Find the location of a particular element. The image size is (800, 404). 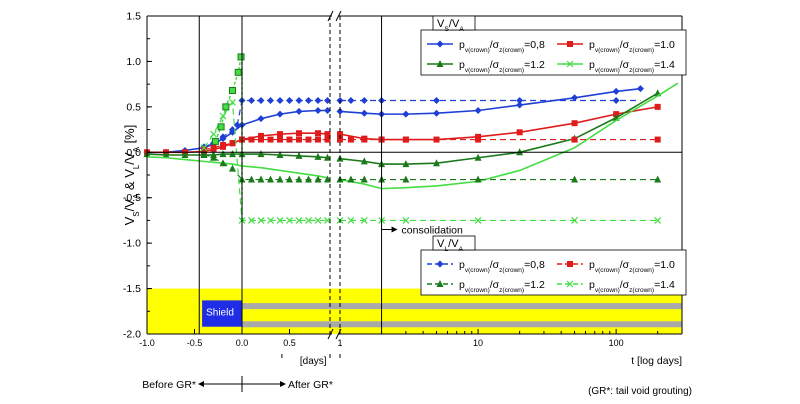

vl-legend-box is located at coordinates (553, 272).